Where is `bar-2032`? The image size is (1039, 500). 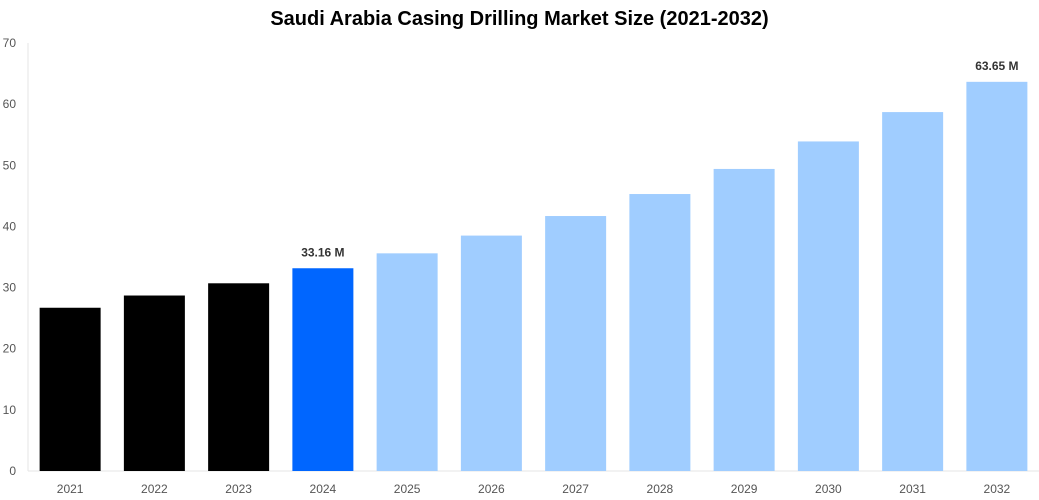
bar-2032 is located at coordinates (997, 276).